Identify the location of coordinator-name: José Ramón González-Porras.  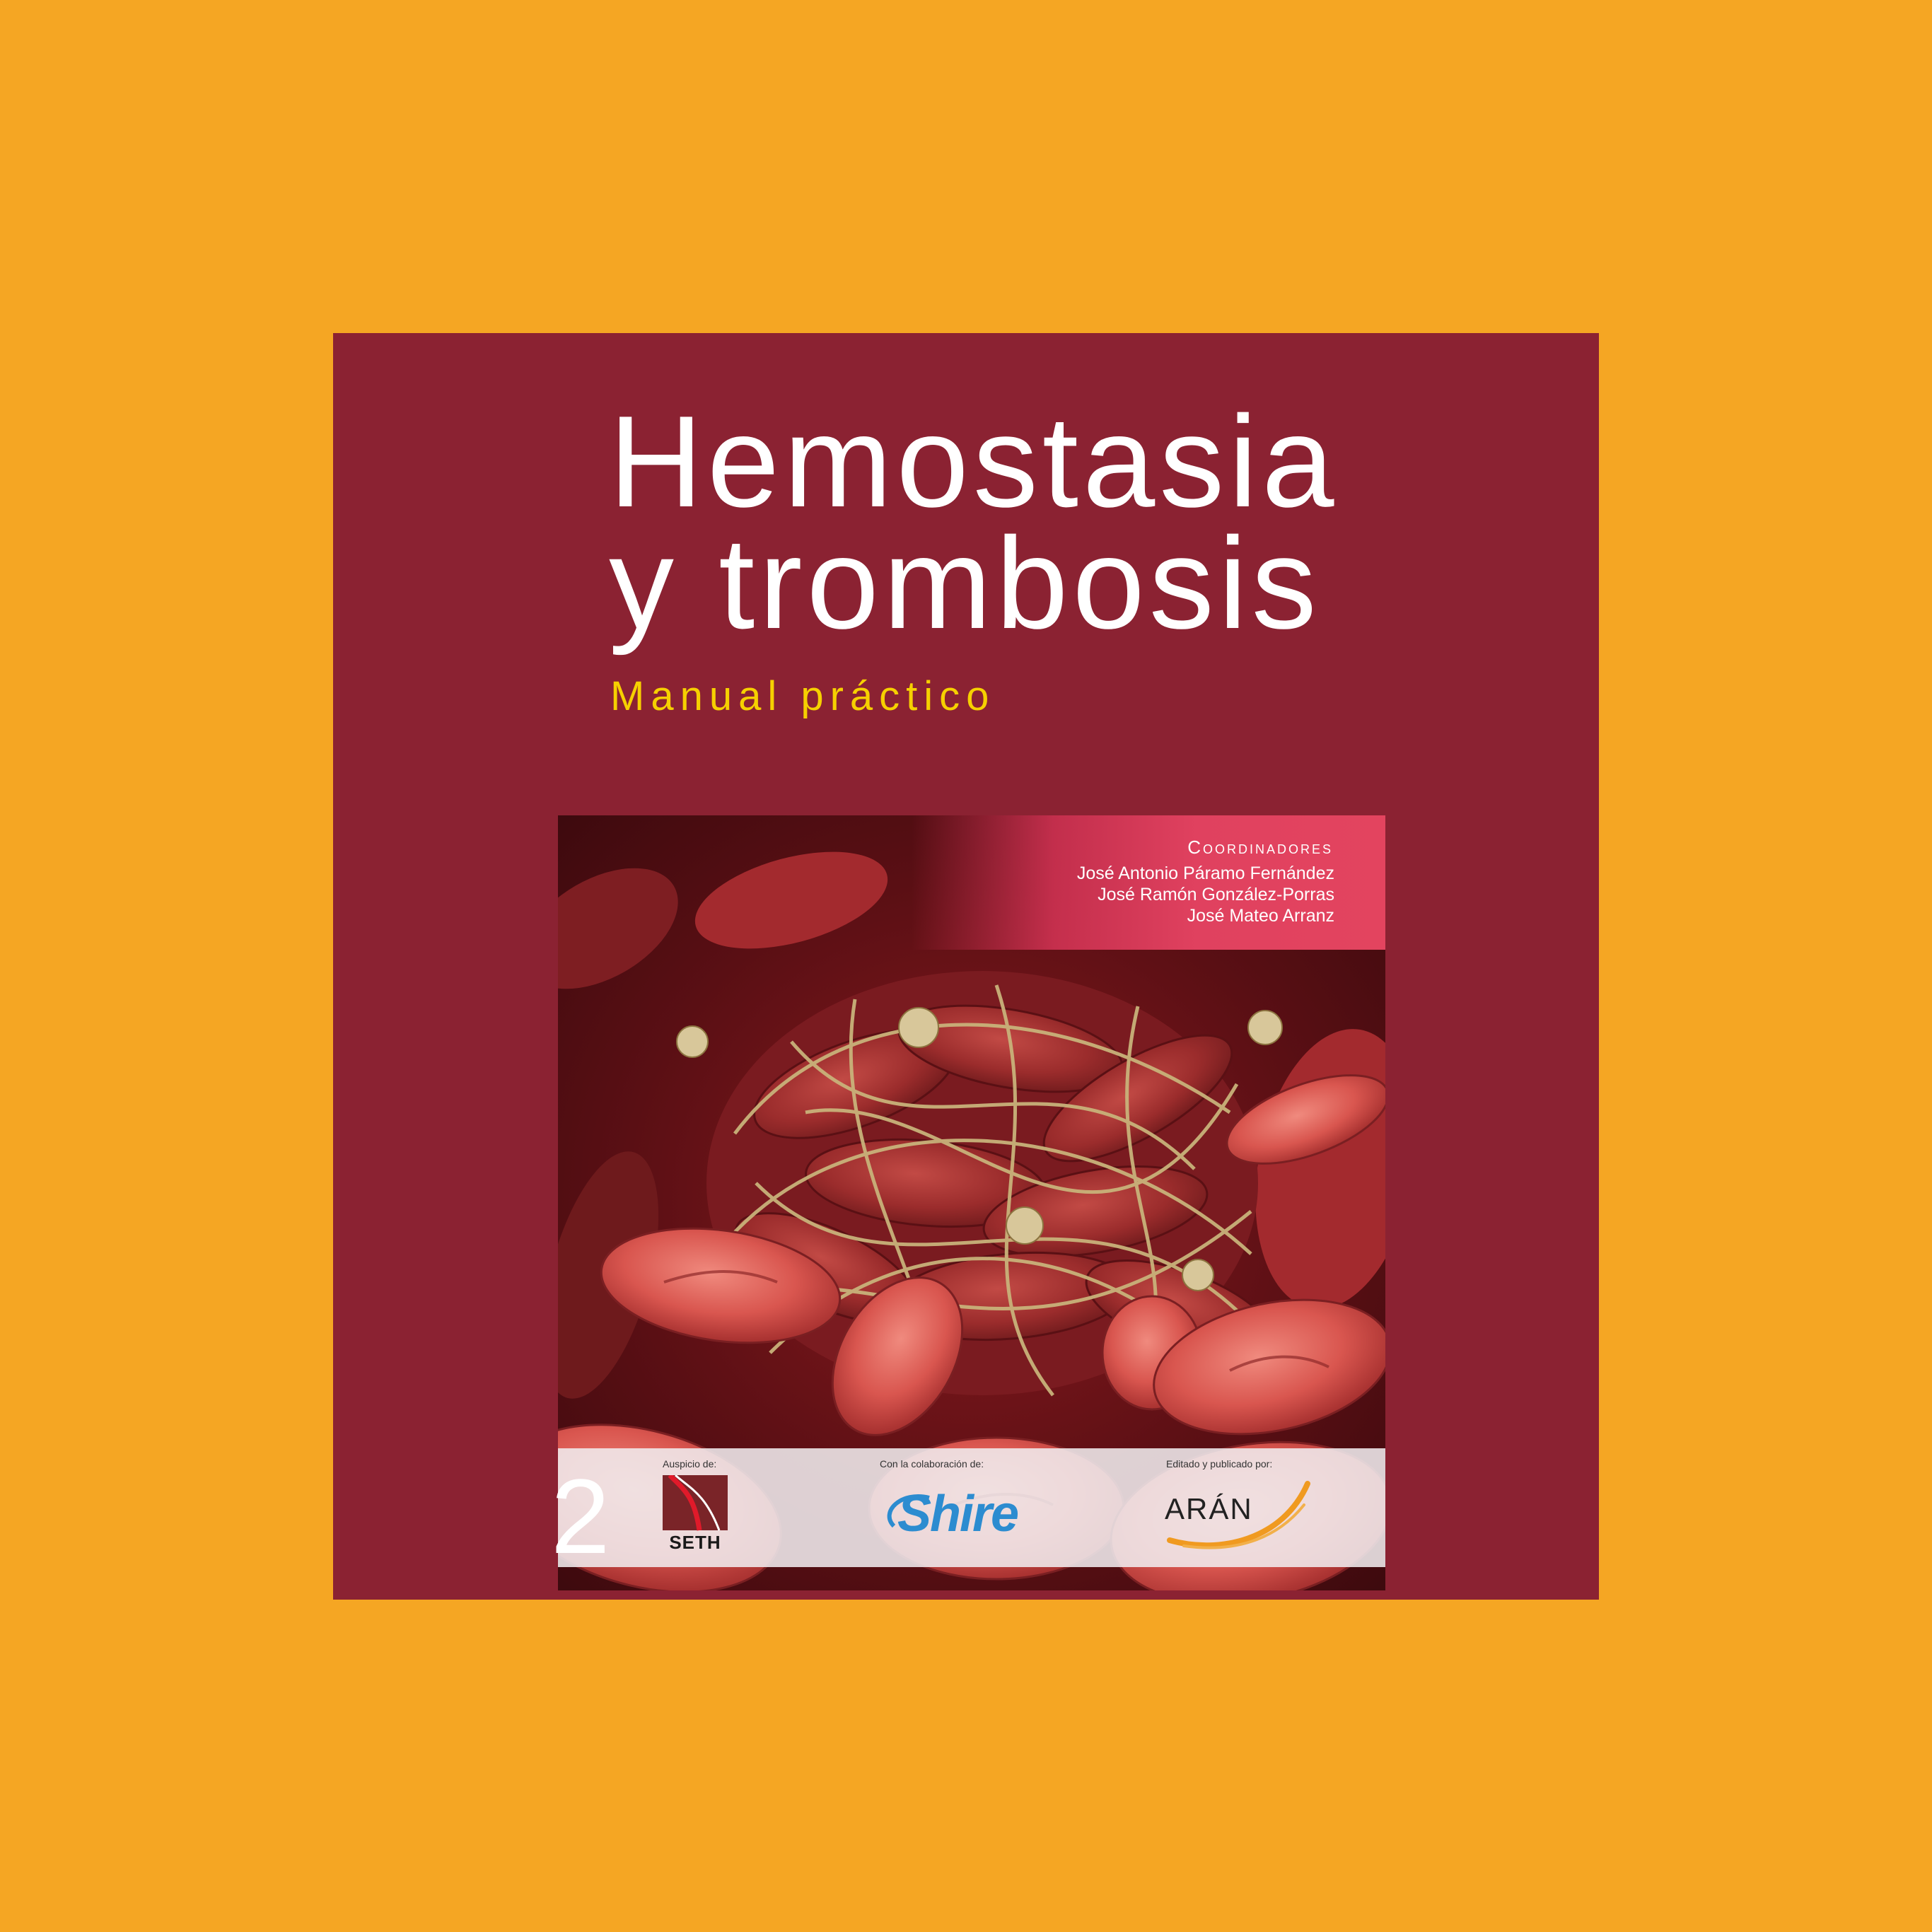
(1216, 894).